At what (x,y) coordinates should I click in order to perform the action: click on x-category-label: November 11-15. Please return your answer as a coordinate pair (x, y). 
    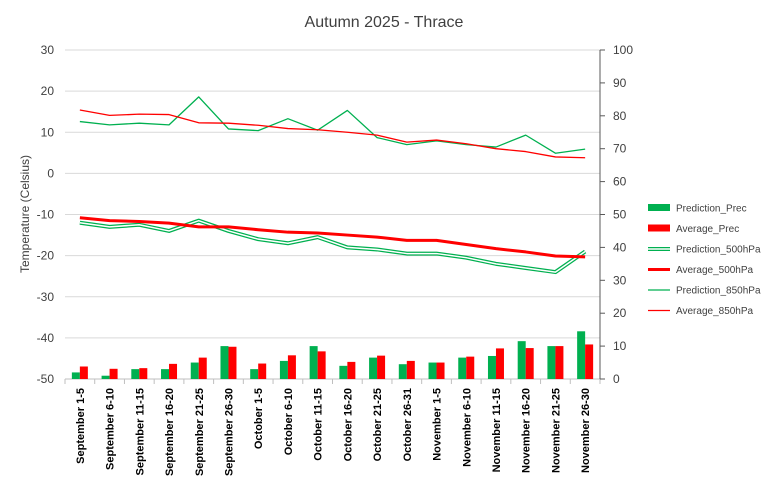
    Looking at the image, I should click on (497, 430).